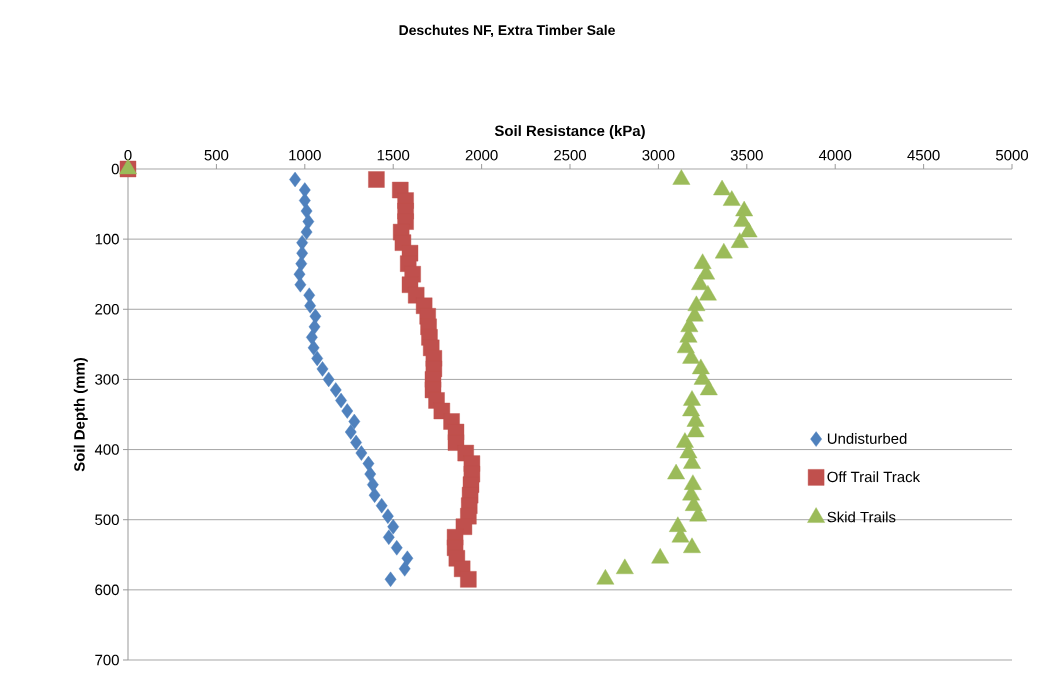  I want to click on x-tick-label: 5000, so click(1012, 155).